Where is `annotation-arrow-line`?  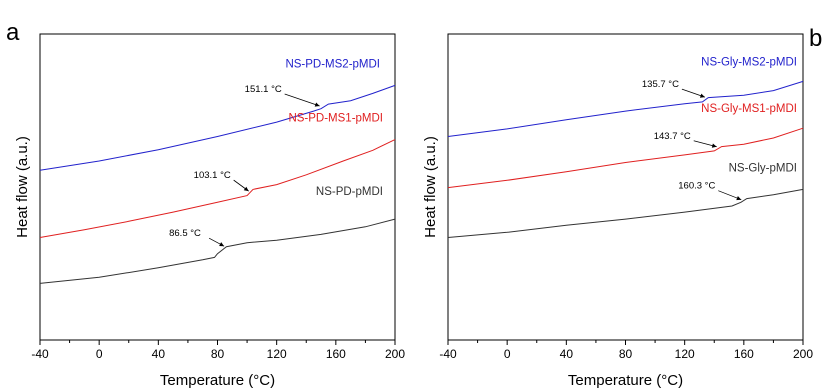
annotation-arrow-line is located at coordinates (302, 100).